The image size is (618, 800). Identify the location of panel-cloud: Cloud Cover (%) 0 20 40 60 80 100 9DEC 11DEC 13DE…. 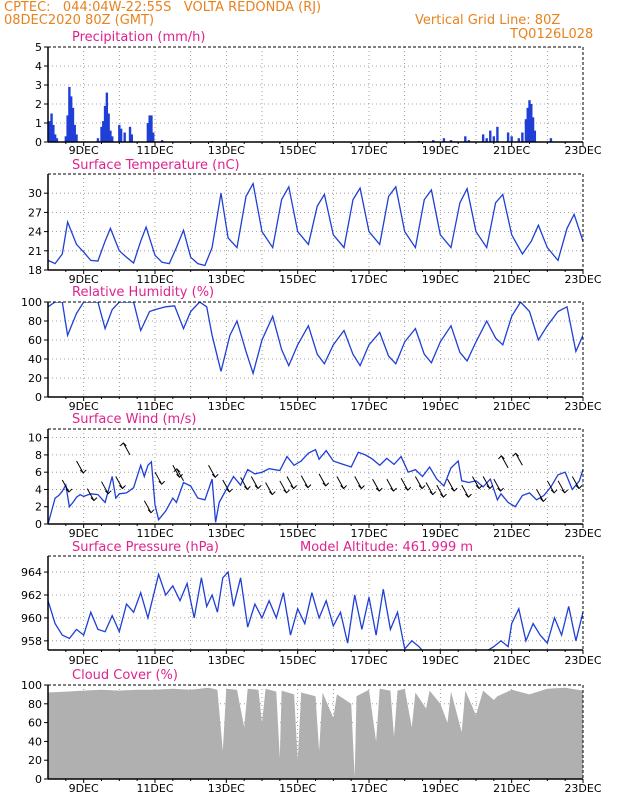
(311, 731).